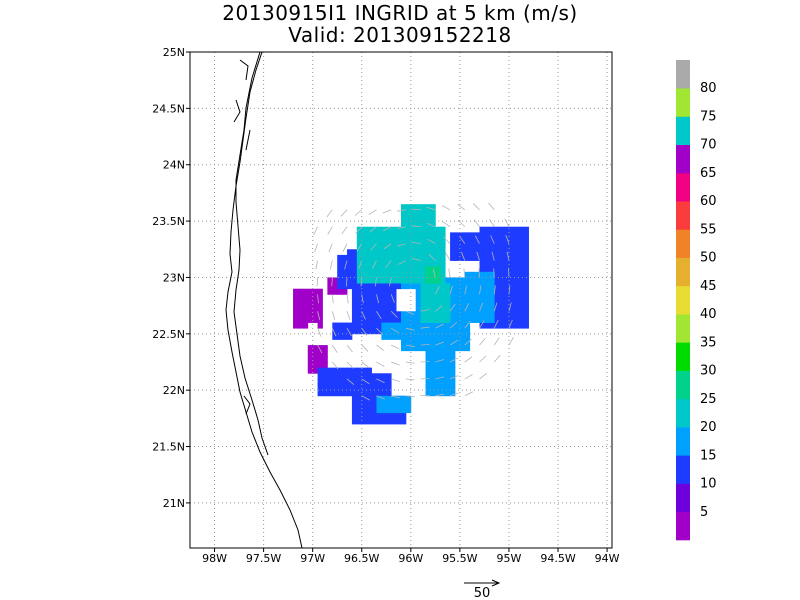 The width and height of the screenshot is (800, 600). Describe the element at coordinates (708, 229) in the screenshot. I see `colorbar-label: 55` at that location.